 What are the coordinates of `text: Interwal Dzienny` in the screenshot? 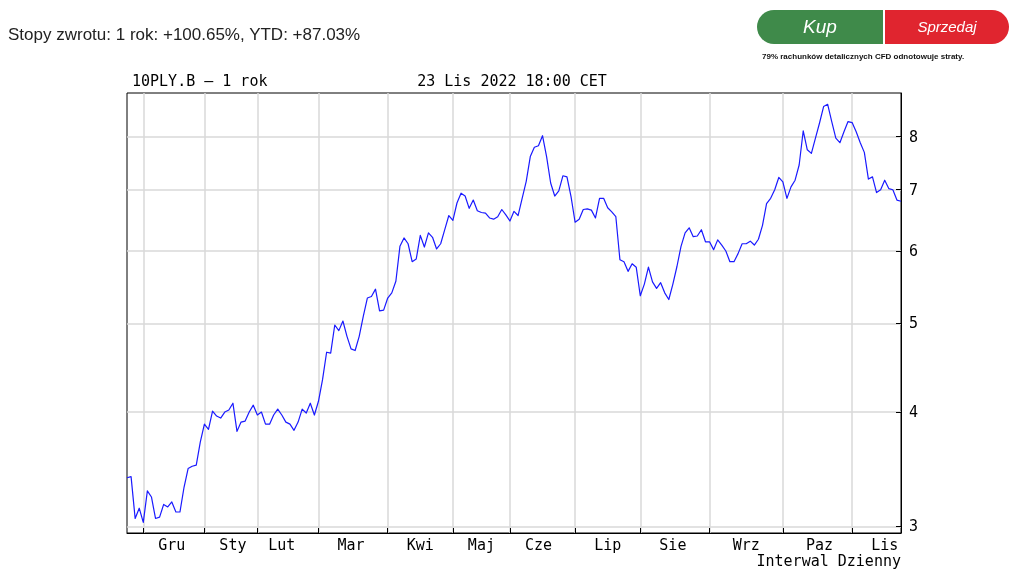 It's located at (828, 561).